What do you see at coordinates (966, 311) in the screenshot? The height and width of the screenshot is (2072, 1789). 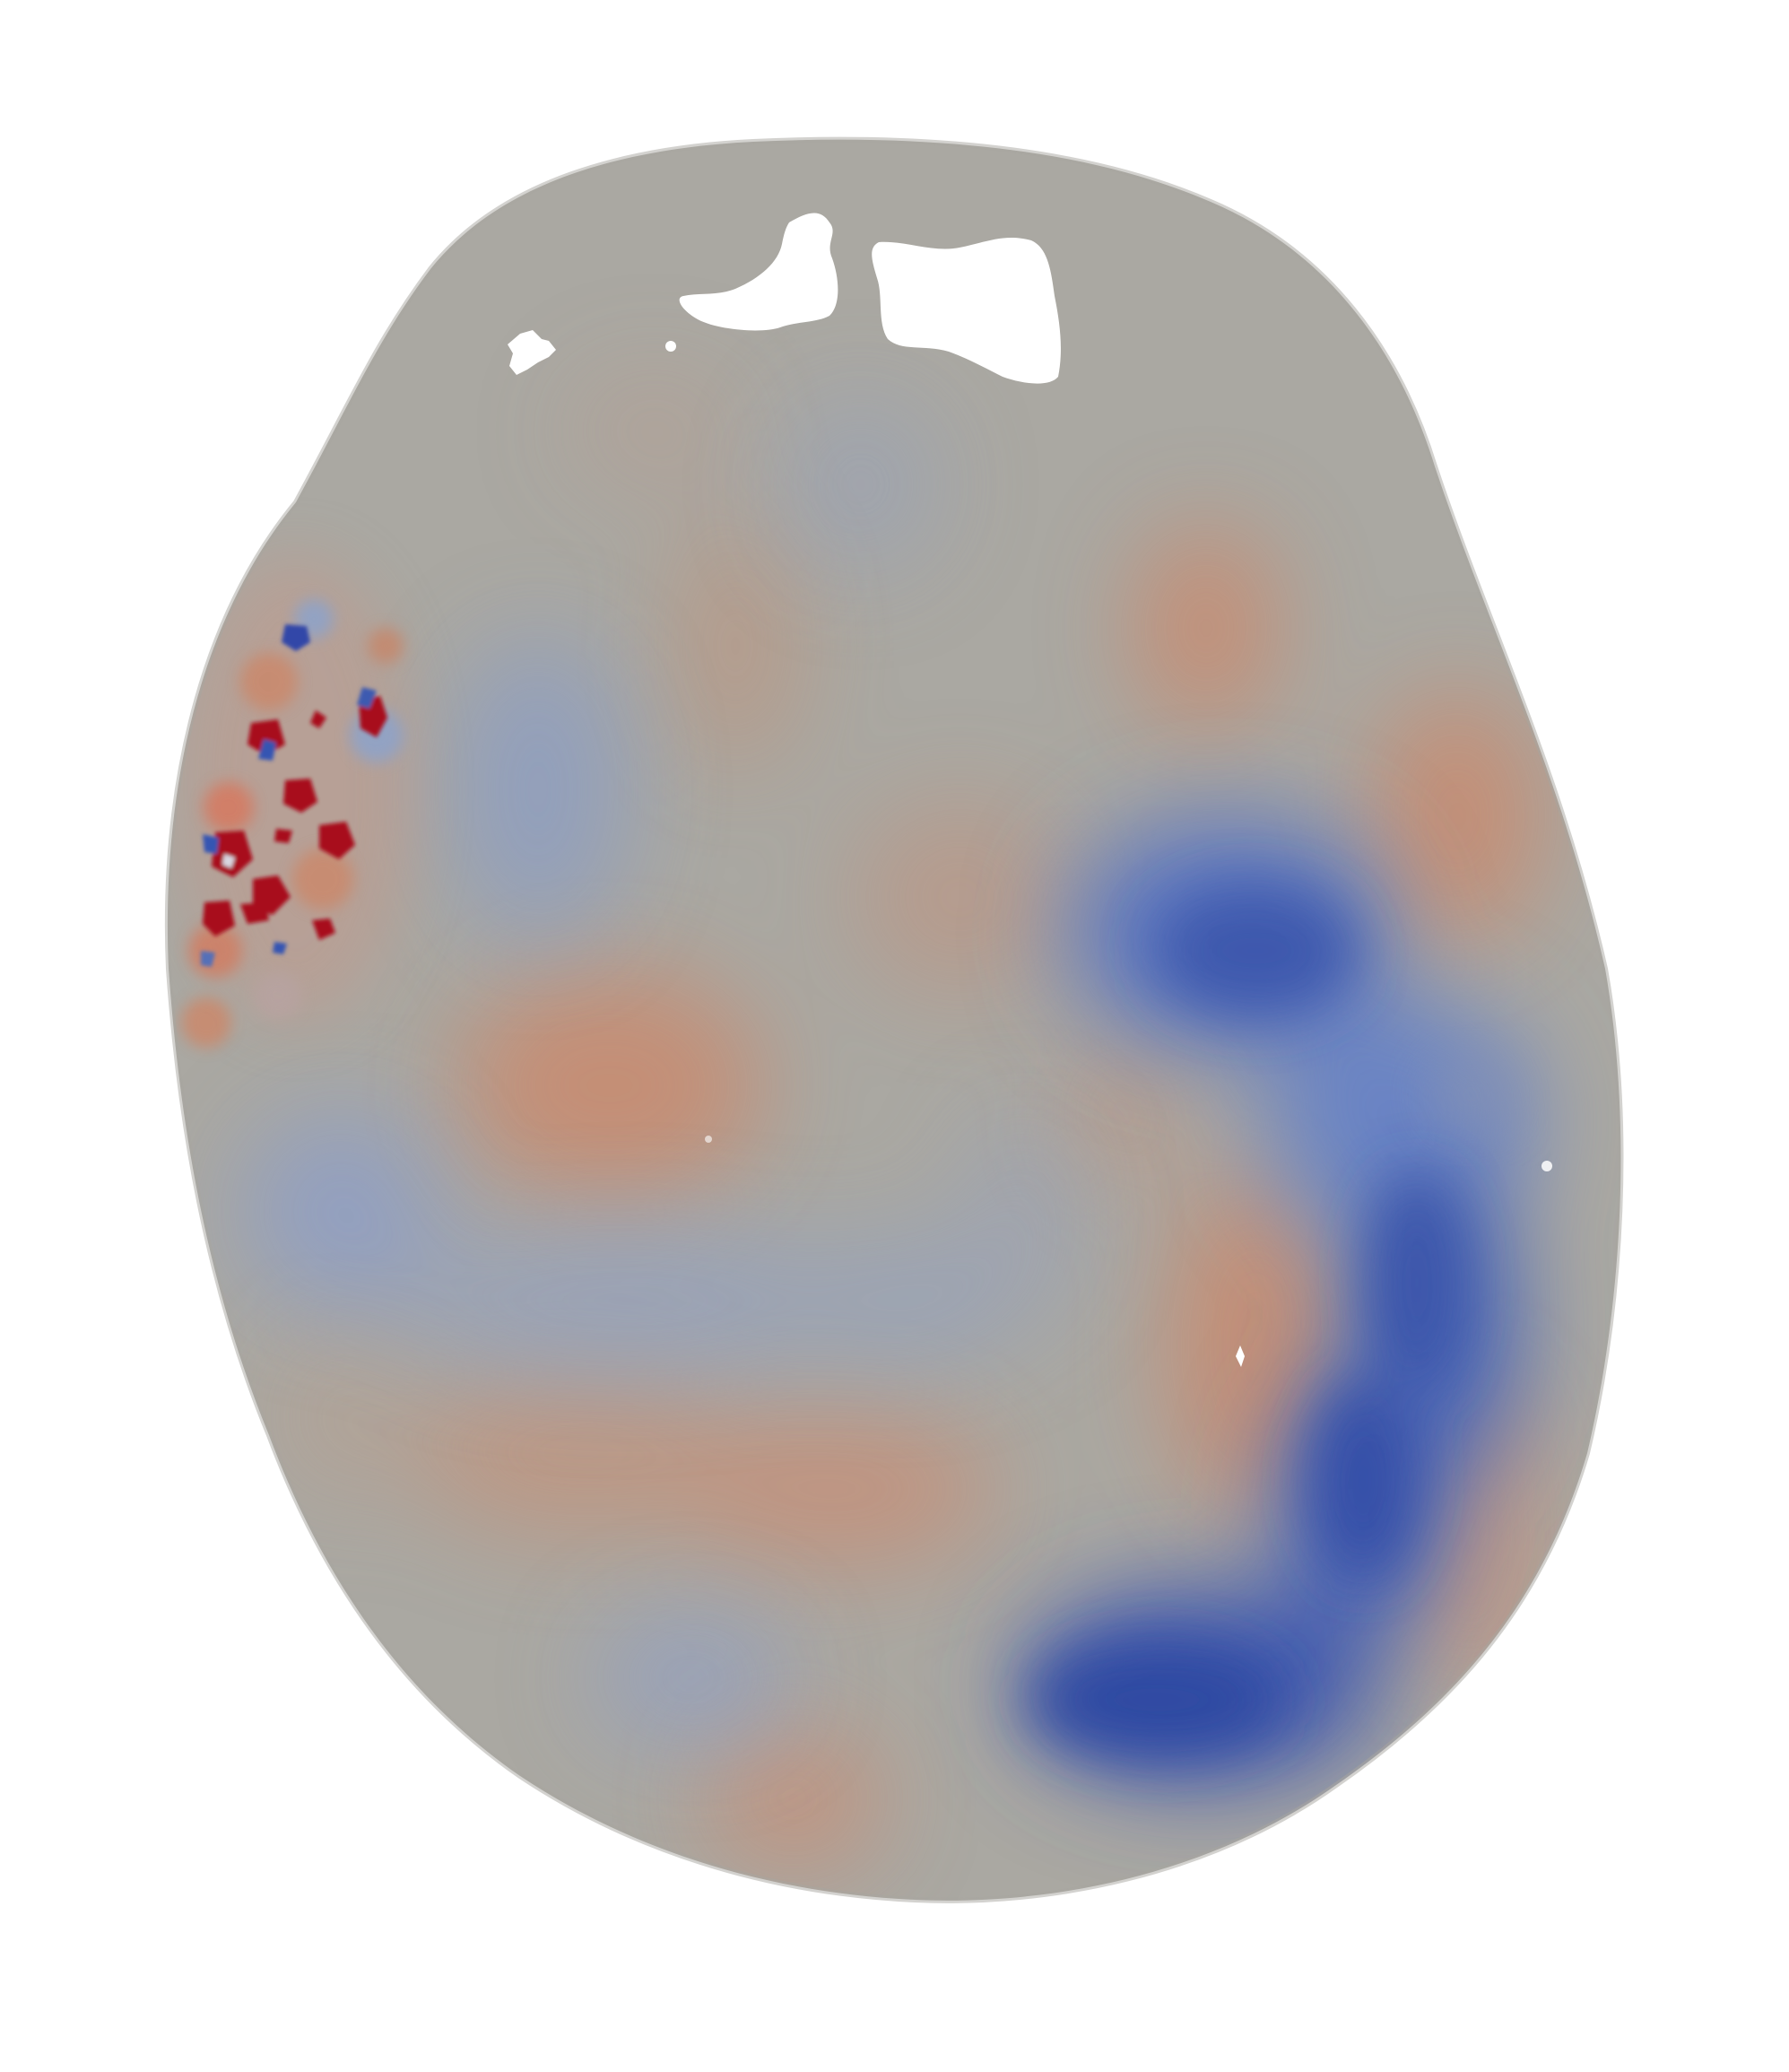 I see `hole-right` at bounding box center [966, 311].